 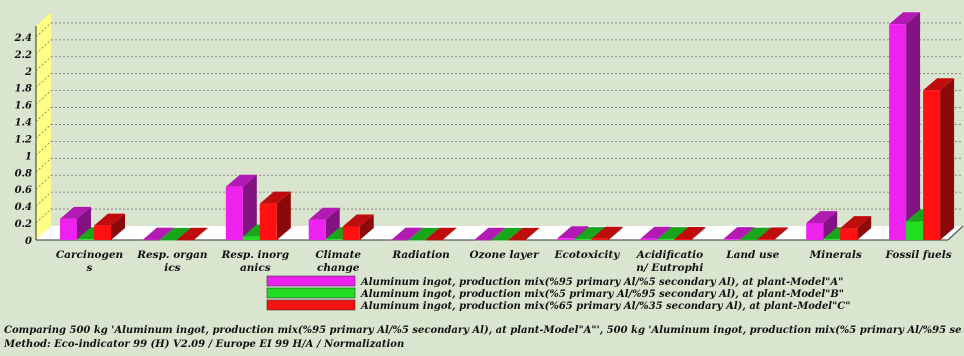 I want to click on category-label: Resp. organ, so click(x=171, y=255).